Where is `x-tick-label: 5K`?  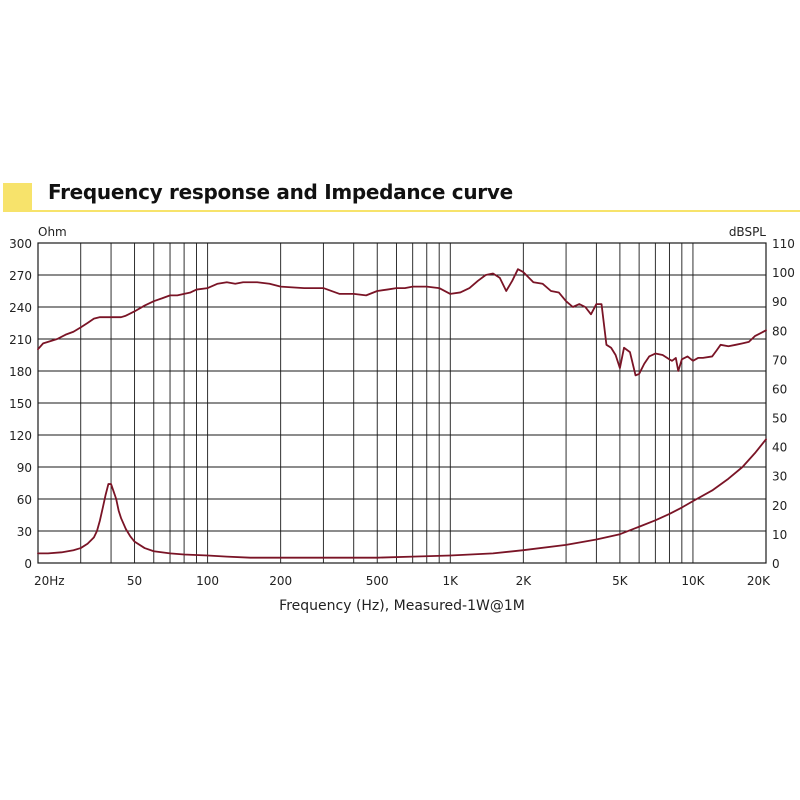
x-tick-label: 5K is located at coordinates (620, 581).